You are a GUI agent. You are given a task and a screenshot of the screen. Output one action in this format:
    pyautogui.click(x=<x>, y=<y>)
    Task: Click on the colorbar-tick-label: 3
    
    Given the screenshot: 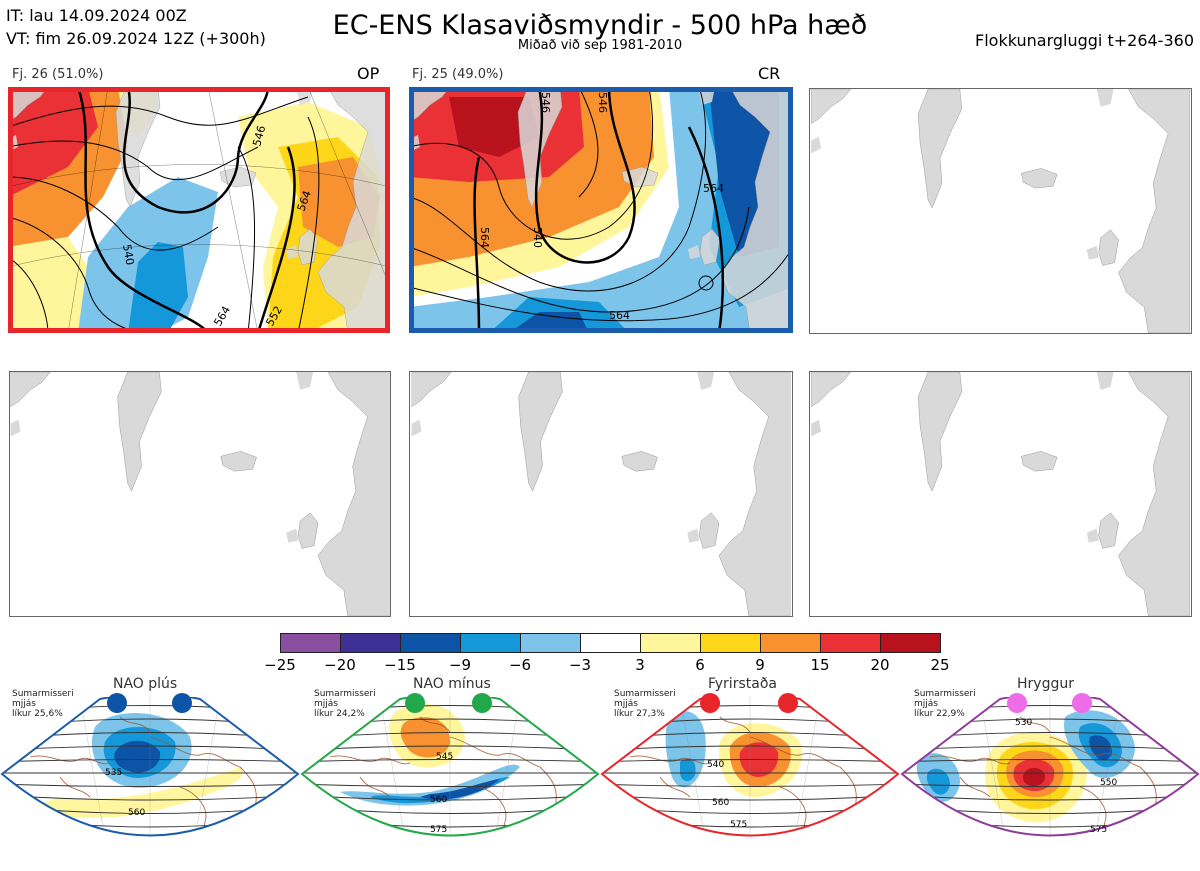 What is the action you would take?
    pyautogui.click(x=640, y=665)
    